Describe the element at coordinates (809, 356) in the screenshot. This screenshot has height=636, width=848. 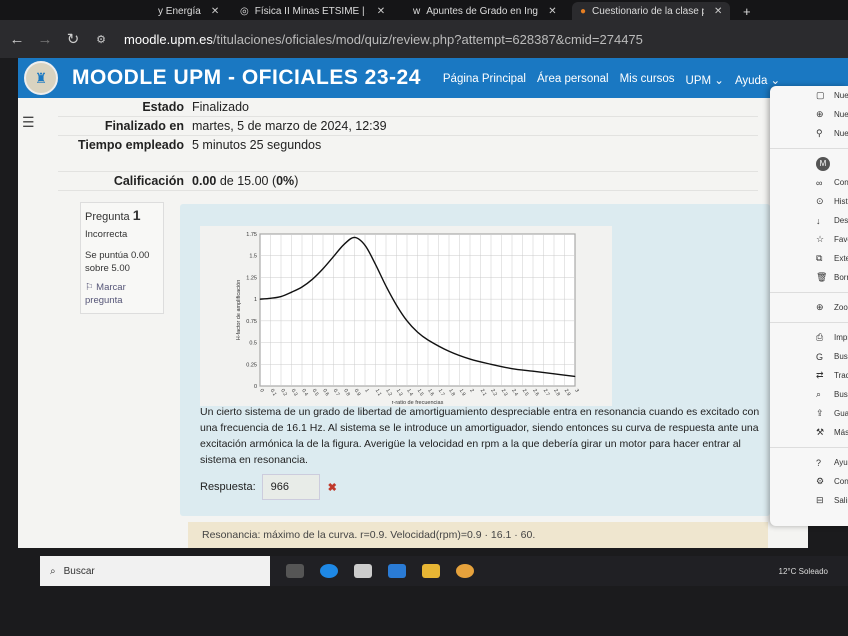
I see `menu-item: G Busca en Google` at that location.